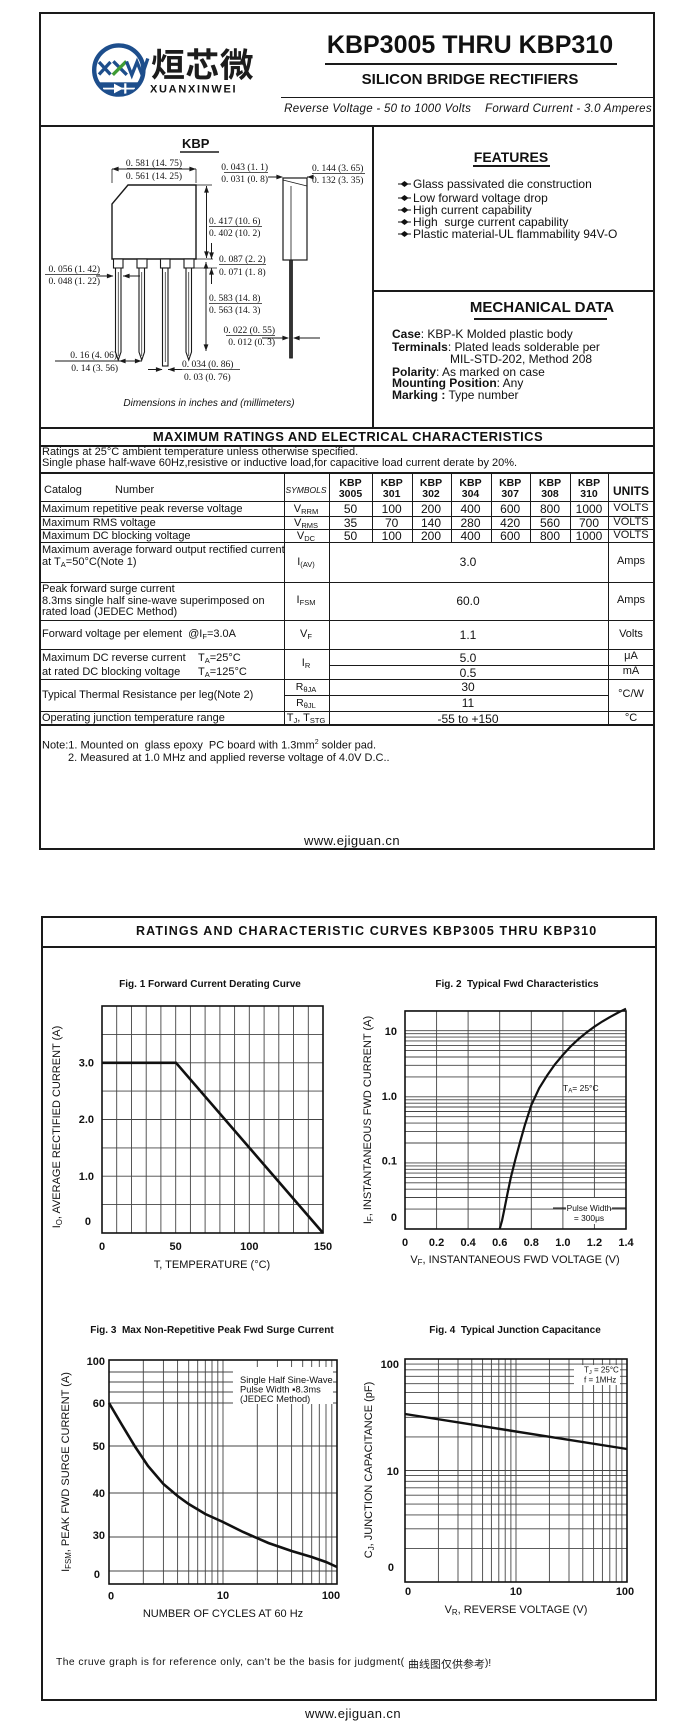 This screenshot has height=1736, width=694. What do you see at coordinates (600, 1380) in the screenshot?
I see `svg-text: f = 1MHz` at bounding box center [600, 1380].